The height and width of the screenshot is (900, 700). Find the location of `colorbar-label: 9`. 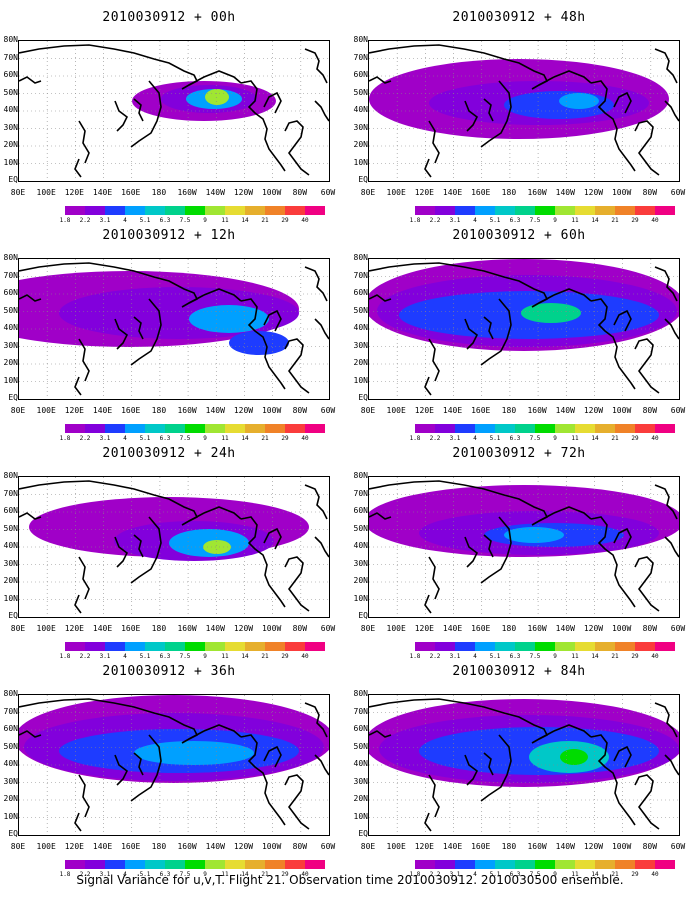

colorbar-label: 9 is located at coordinates (555, 220).